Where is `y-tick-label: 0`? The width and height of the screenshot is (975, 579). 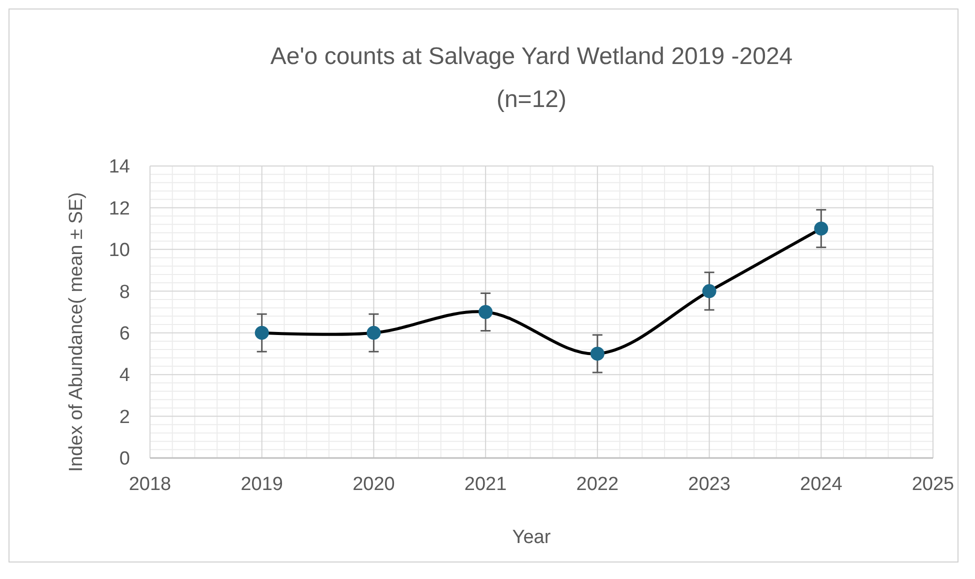
y-tick-label: 0 is located at coordinates (124, 459).